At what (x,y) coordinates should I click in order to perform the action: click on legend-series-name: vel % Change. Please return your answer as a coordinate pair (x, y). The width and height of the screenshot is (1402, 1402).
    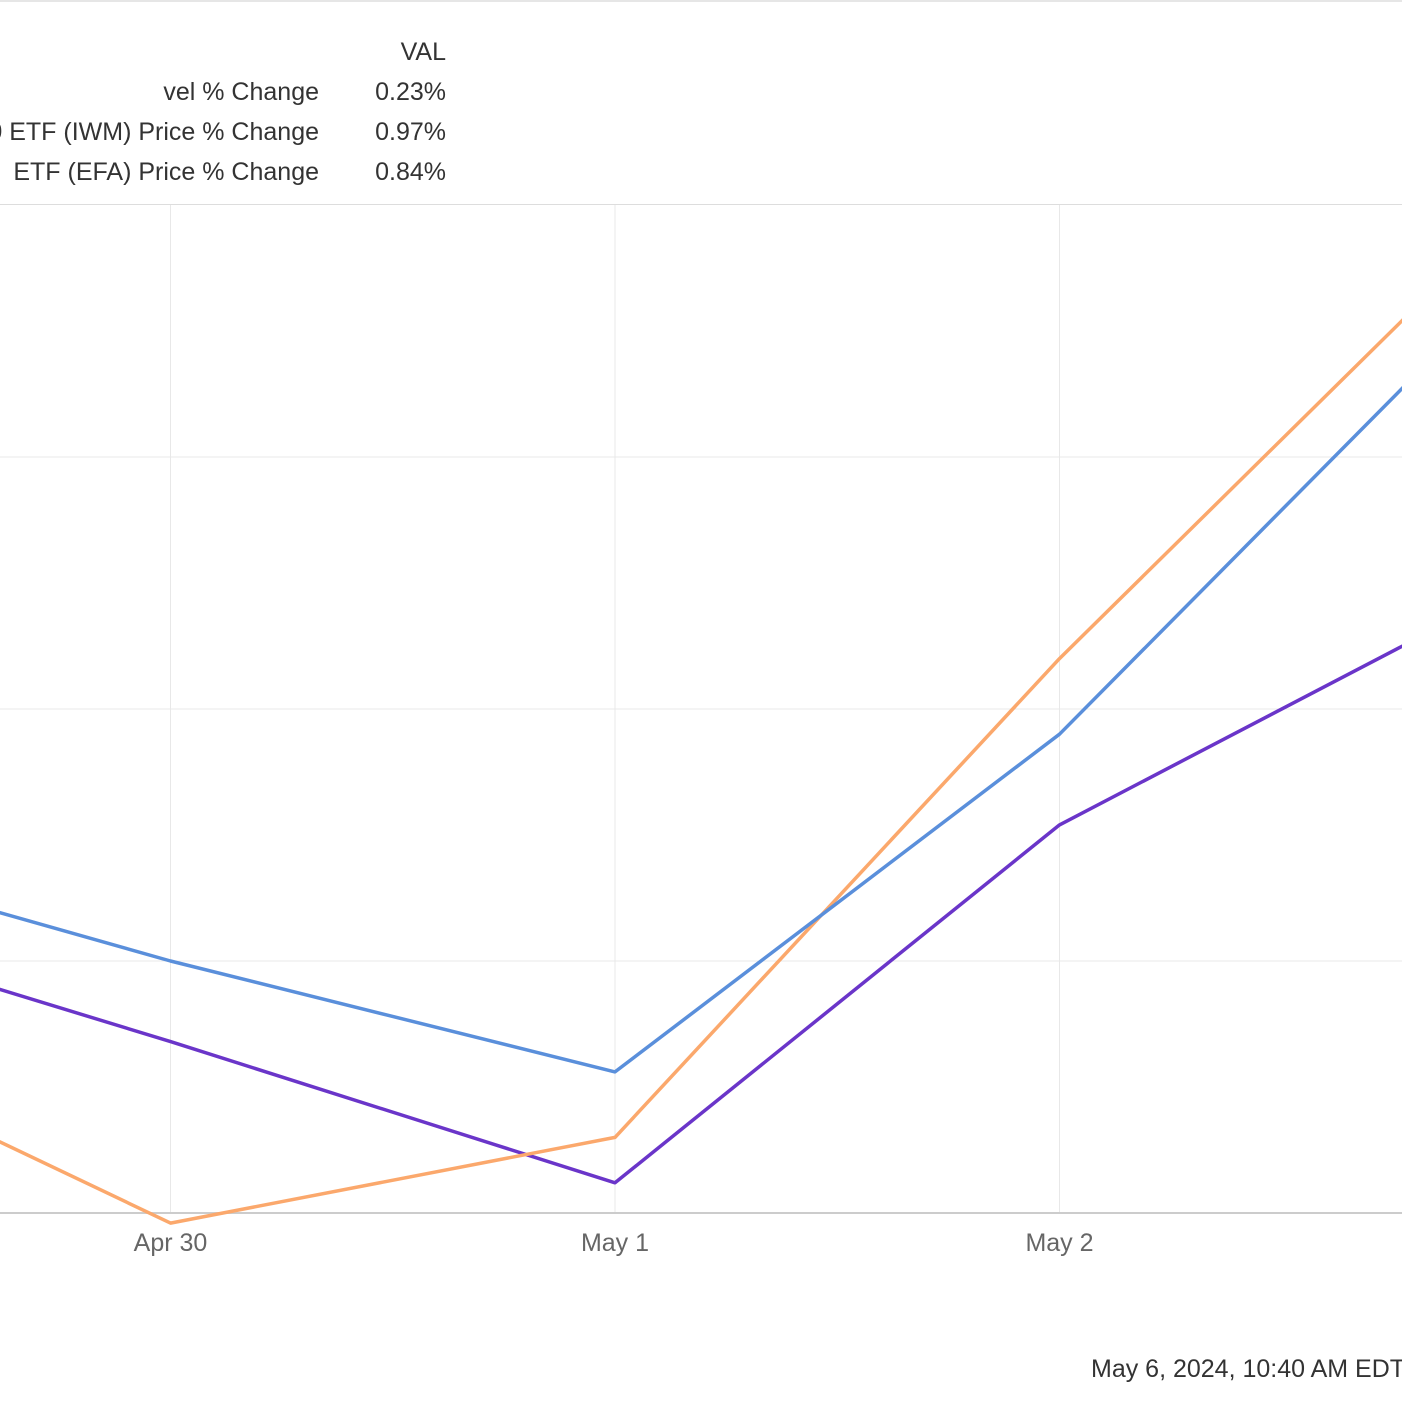
    Looking at the image, I should click on (241, 92).